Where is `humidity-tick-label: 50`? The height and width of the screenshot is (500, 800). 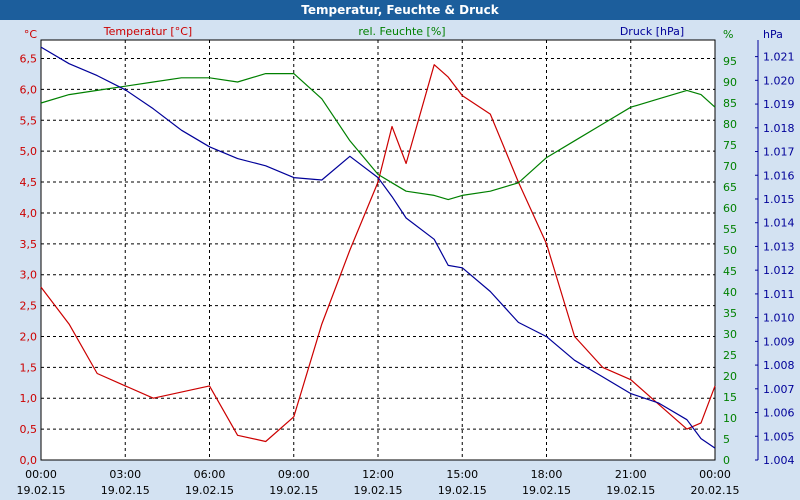
humidity-tick-label: 50 is located at coordinates (730, 250).